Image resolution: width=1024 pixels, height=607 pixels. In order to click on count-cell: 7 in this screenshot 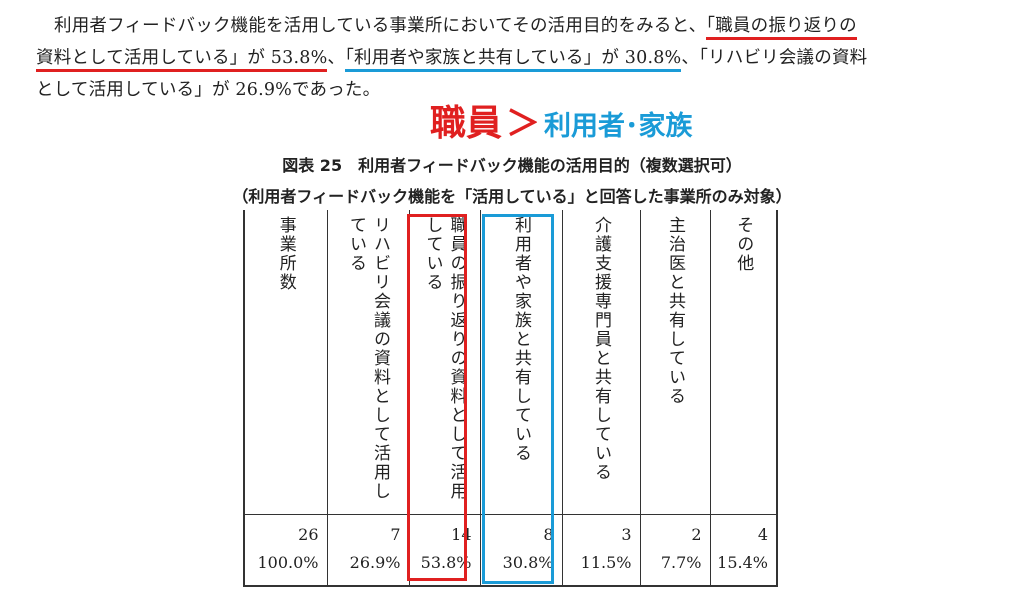, I will do `click(368, 533)`.